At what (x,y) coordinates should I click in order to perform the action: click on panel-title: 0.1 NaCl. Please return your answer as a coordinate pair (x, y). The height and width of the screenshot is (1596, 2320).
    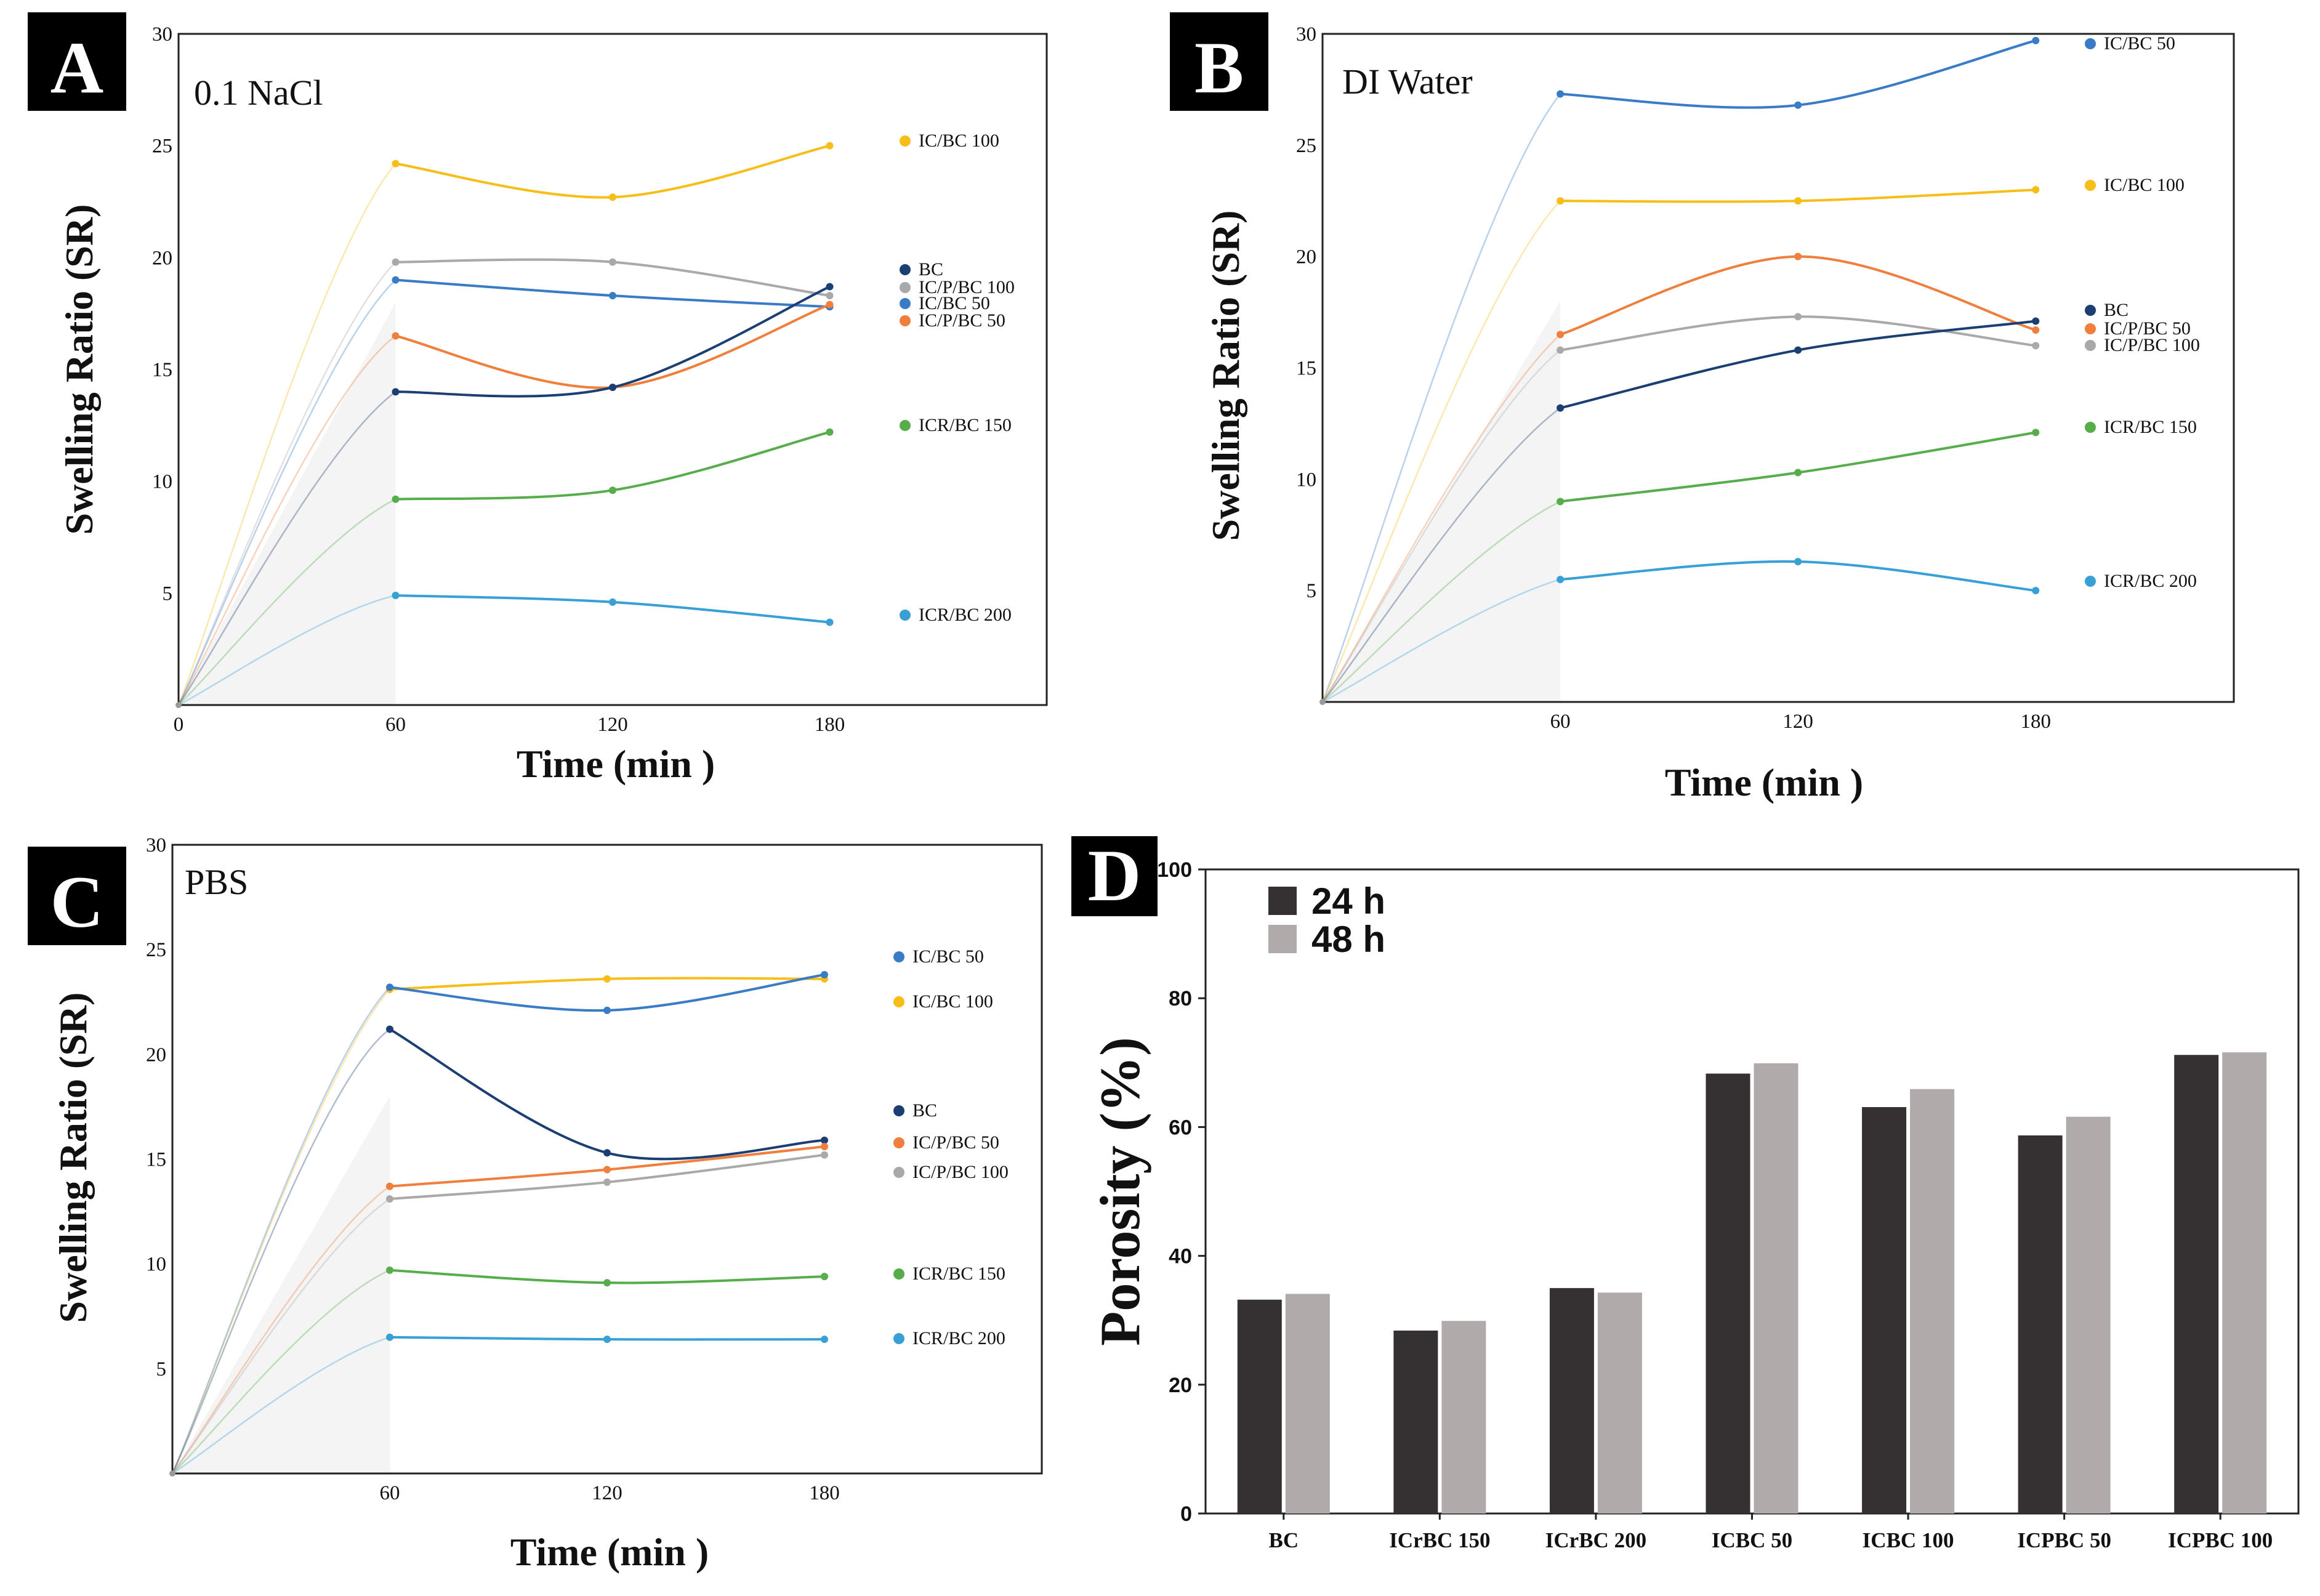
    Looking at the image, I should click on (258, 93).